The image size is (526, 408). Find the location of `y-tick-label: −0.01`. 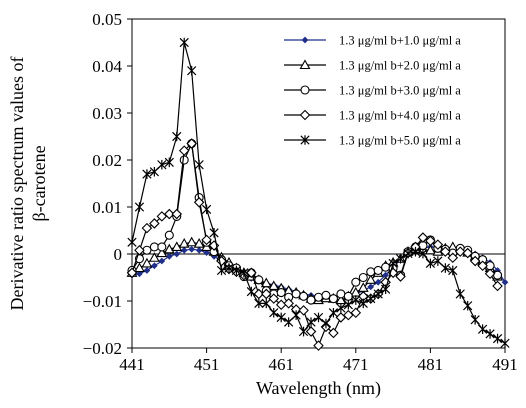

y-tick-label: −0.01 is located at coordinates (102, 301).